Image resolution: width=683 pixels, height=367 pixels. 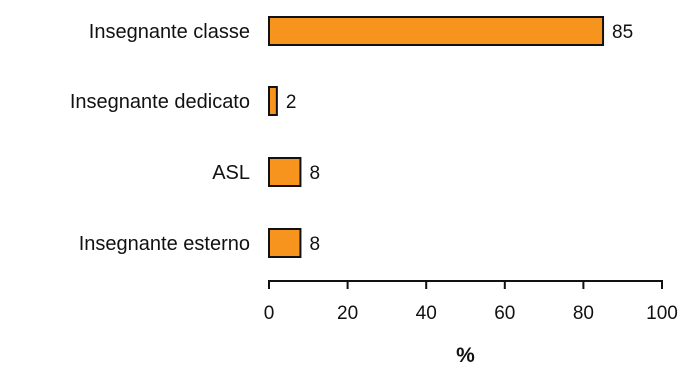 I want to click on x-tick-label-100: 100, so click(x=662, y=313).